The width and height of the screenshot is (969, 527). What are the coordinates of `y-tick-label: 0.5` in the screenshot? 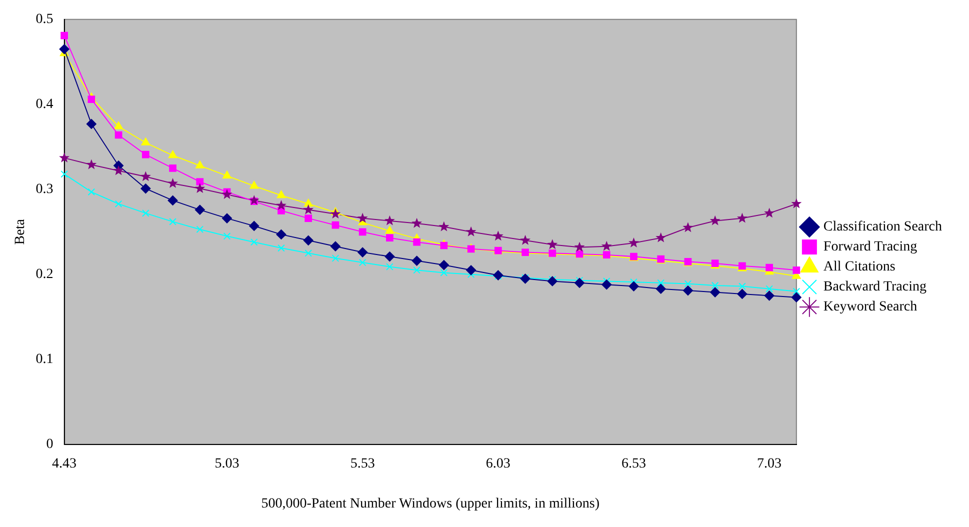 It's located at (45, 20).